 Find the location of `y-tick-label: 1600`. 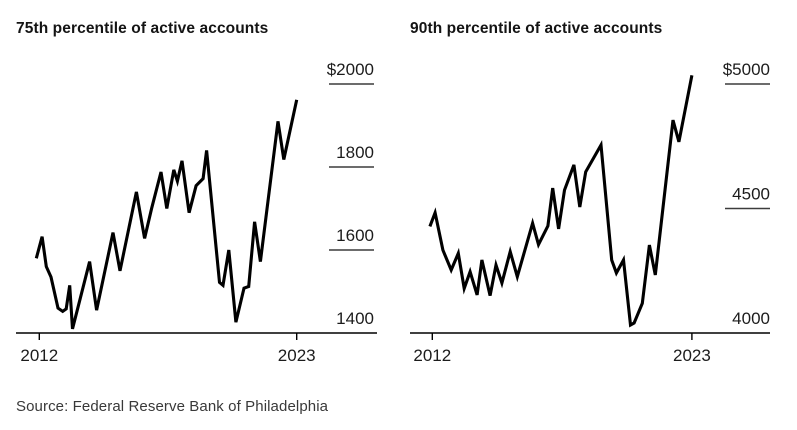

y-tick-label: 1600 is located at coordinates (355, 235).